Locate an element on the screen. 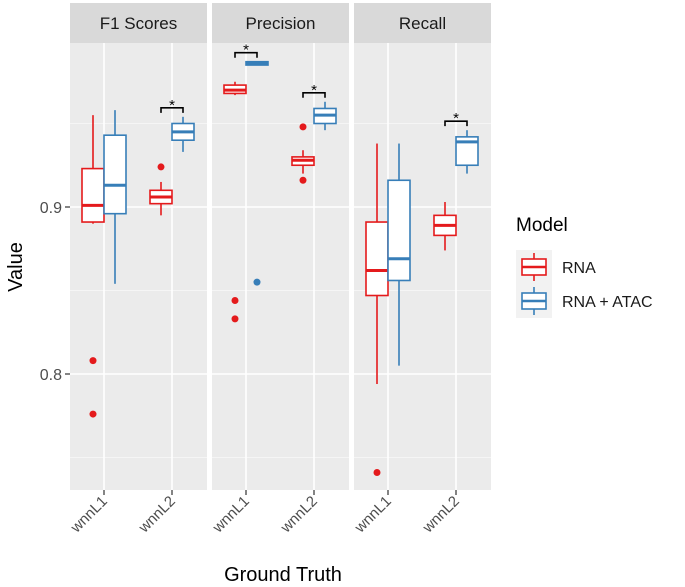  significance-bracket-wnnL1: * is located at coordinates (246, 50).